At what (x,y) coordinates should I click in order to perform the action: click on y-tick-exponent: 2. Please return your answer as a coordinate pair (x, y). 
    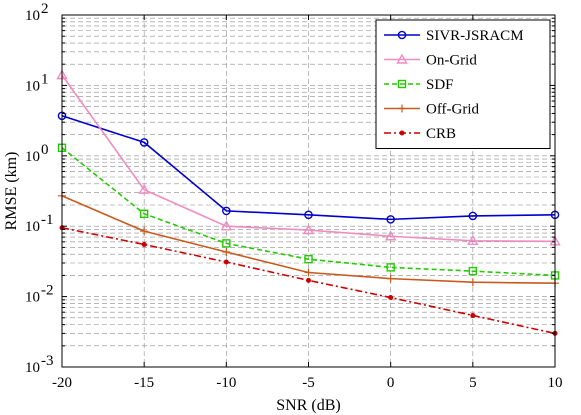
    Looking at the image, I should click on (45, 9).